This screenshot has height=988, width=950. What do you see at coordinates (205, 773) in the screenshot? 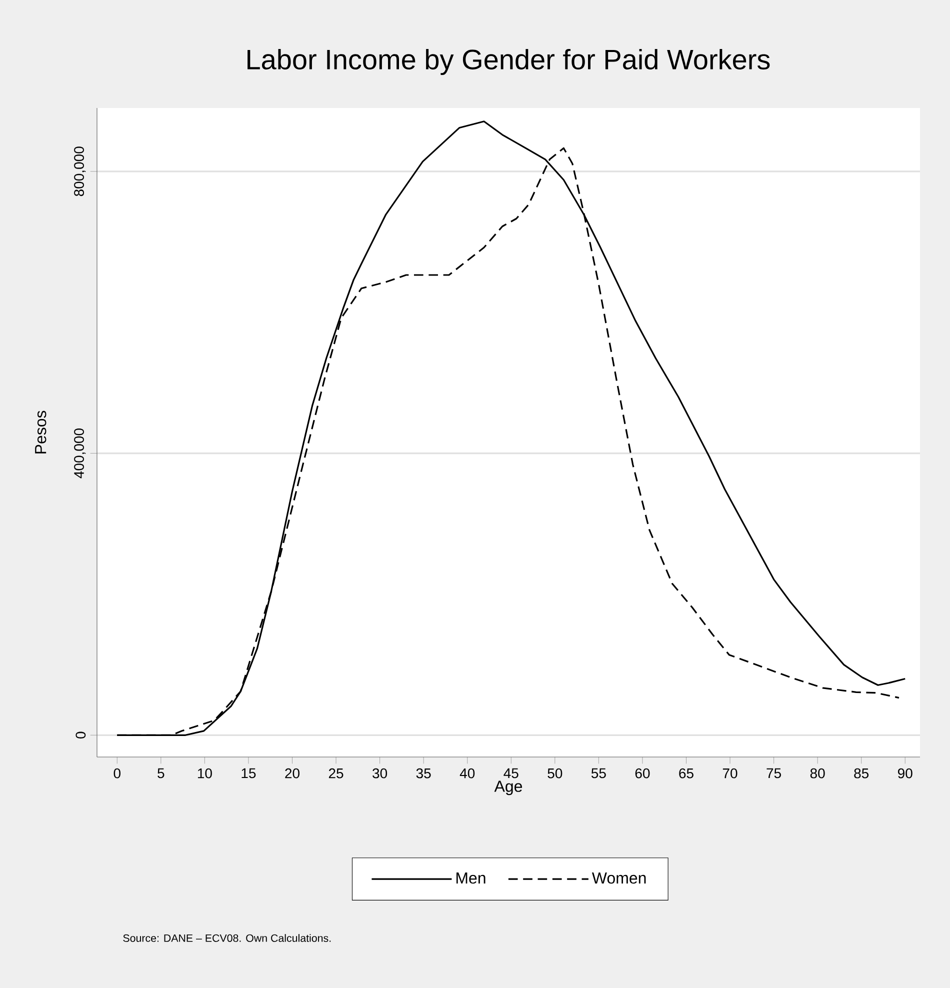
I see `x-tick-label: 10` at bounding box center [205, 773].